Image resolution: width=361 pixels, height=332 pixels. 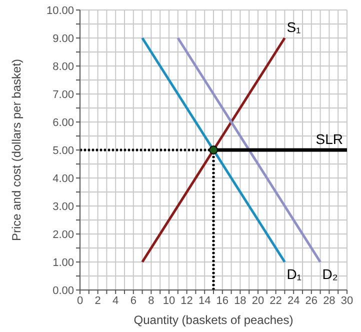 I want to click on y-tick-label: 10.00, so click(x=60, y=10).